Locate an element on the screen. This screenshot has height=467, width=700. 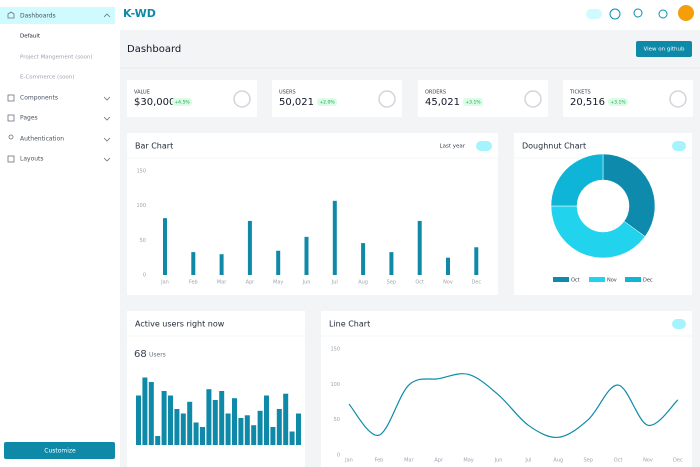
header-icons is located at coordinates (640, 13).